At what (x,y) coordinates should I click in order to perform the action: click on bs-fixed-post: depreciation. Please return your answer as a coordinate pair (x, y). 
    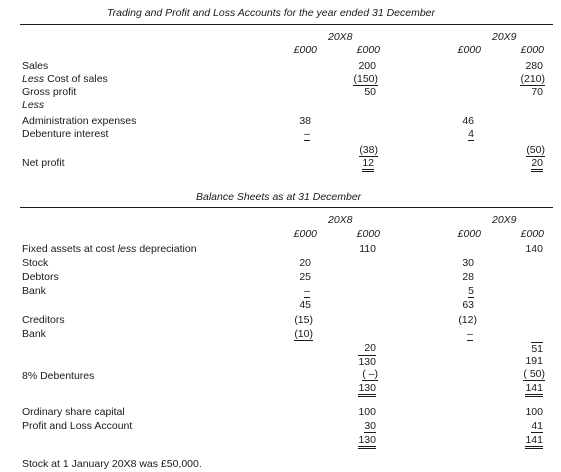
    Looking at the image, I should click on (166, 249).